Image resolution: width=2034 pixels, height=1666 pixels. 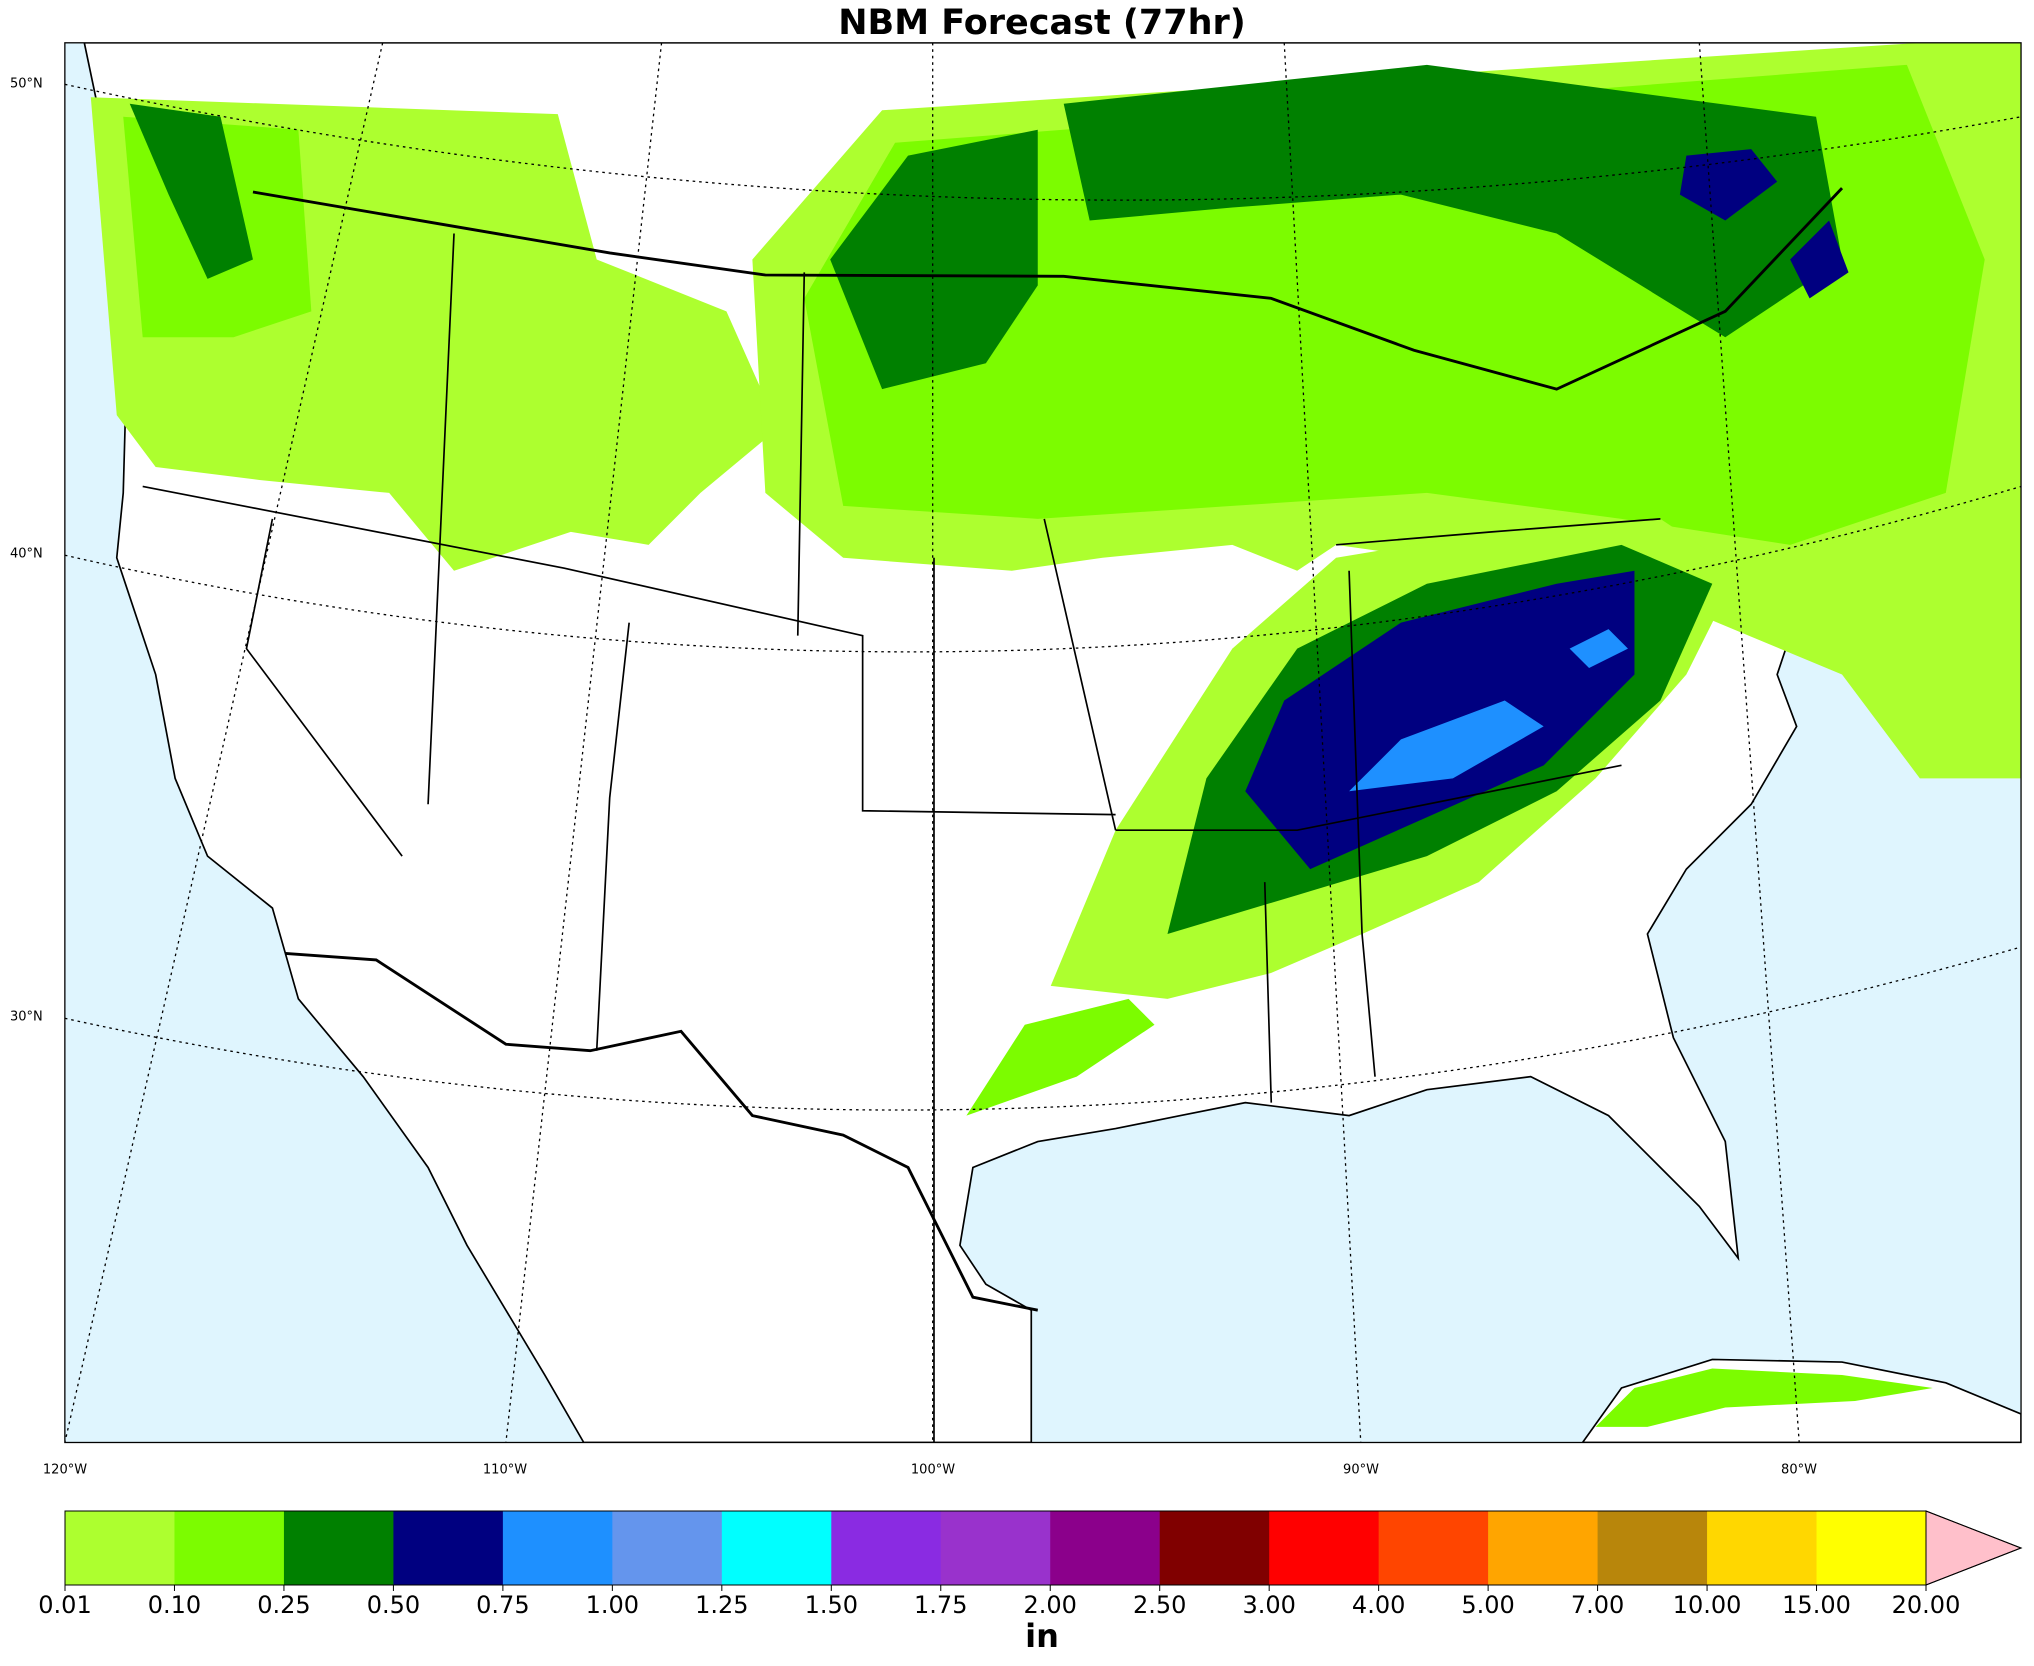 What do you see at coordinates (502, 1605) in the screenshot?
I see `colorbar-tick-label: 0.75` at bounding box center [502, 1605].